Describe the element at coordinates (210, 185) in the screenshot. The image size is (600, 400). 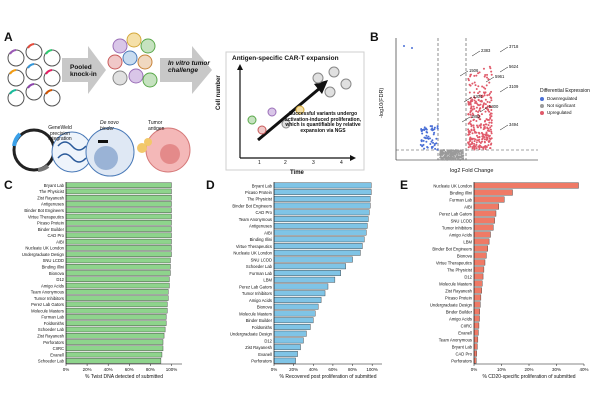
I see `panel-d-letter: D` at that location.